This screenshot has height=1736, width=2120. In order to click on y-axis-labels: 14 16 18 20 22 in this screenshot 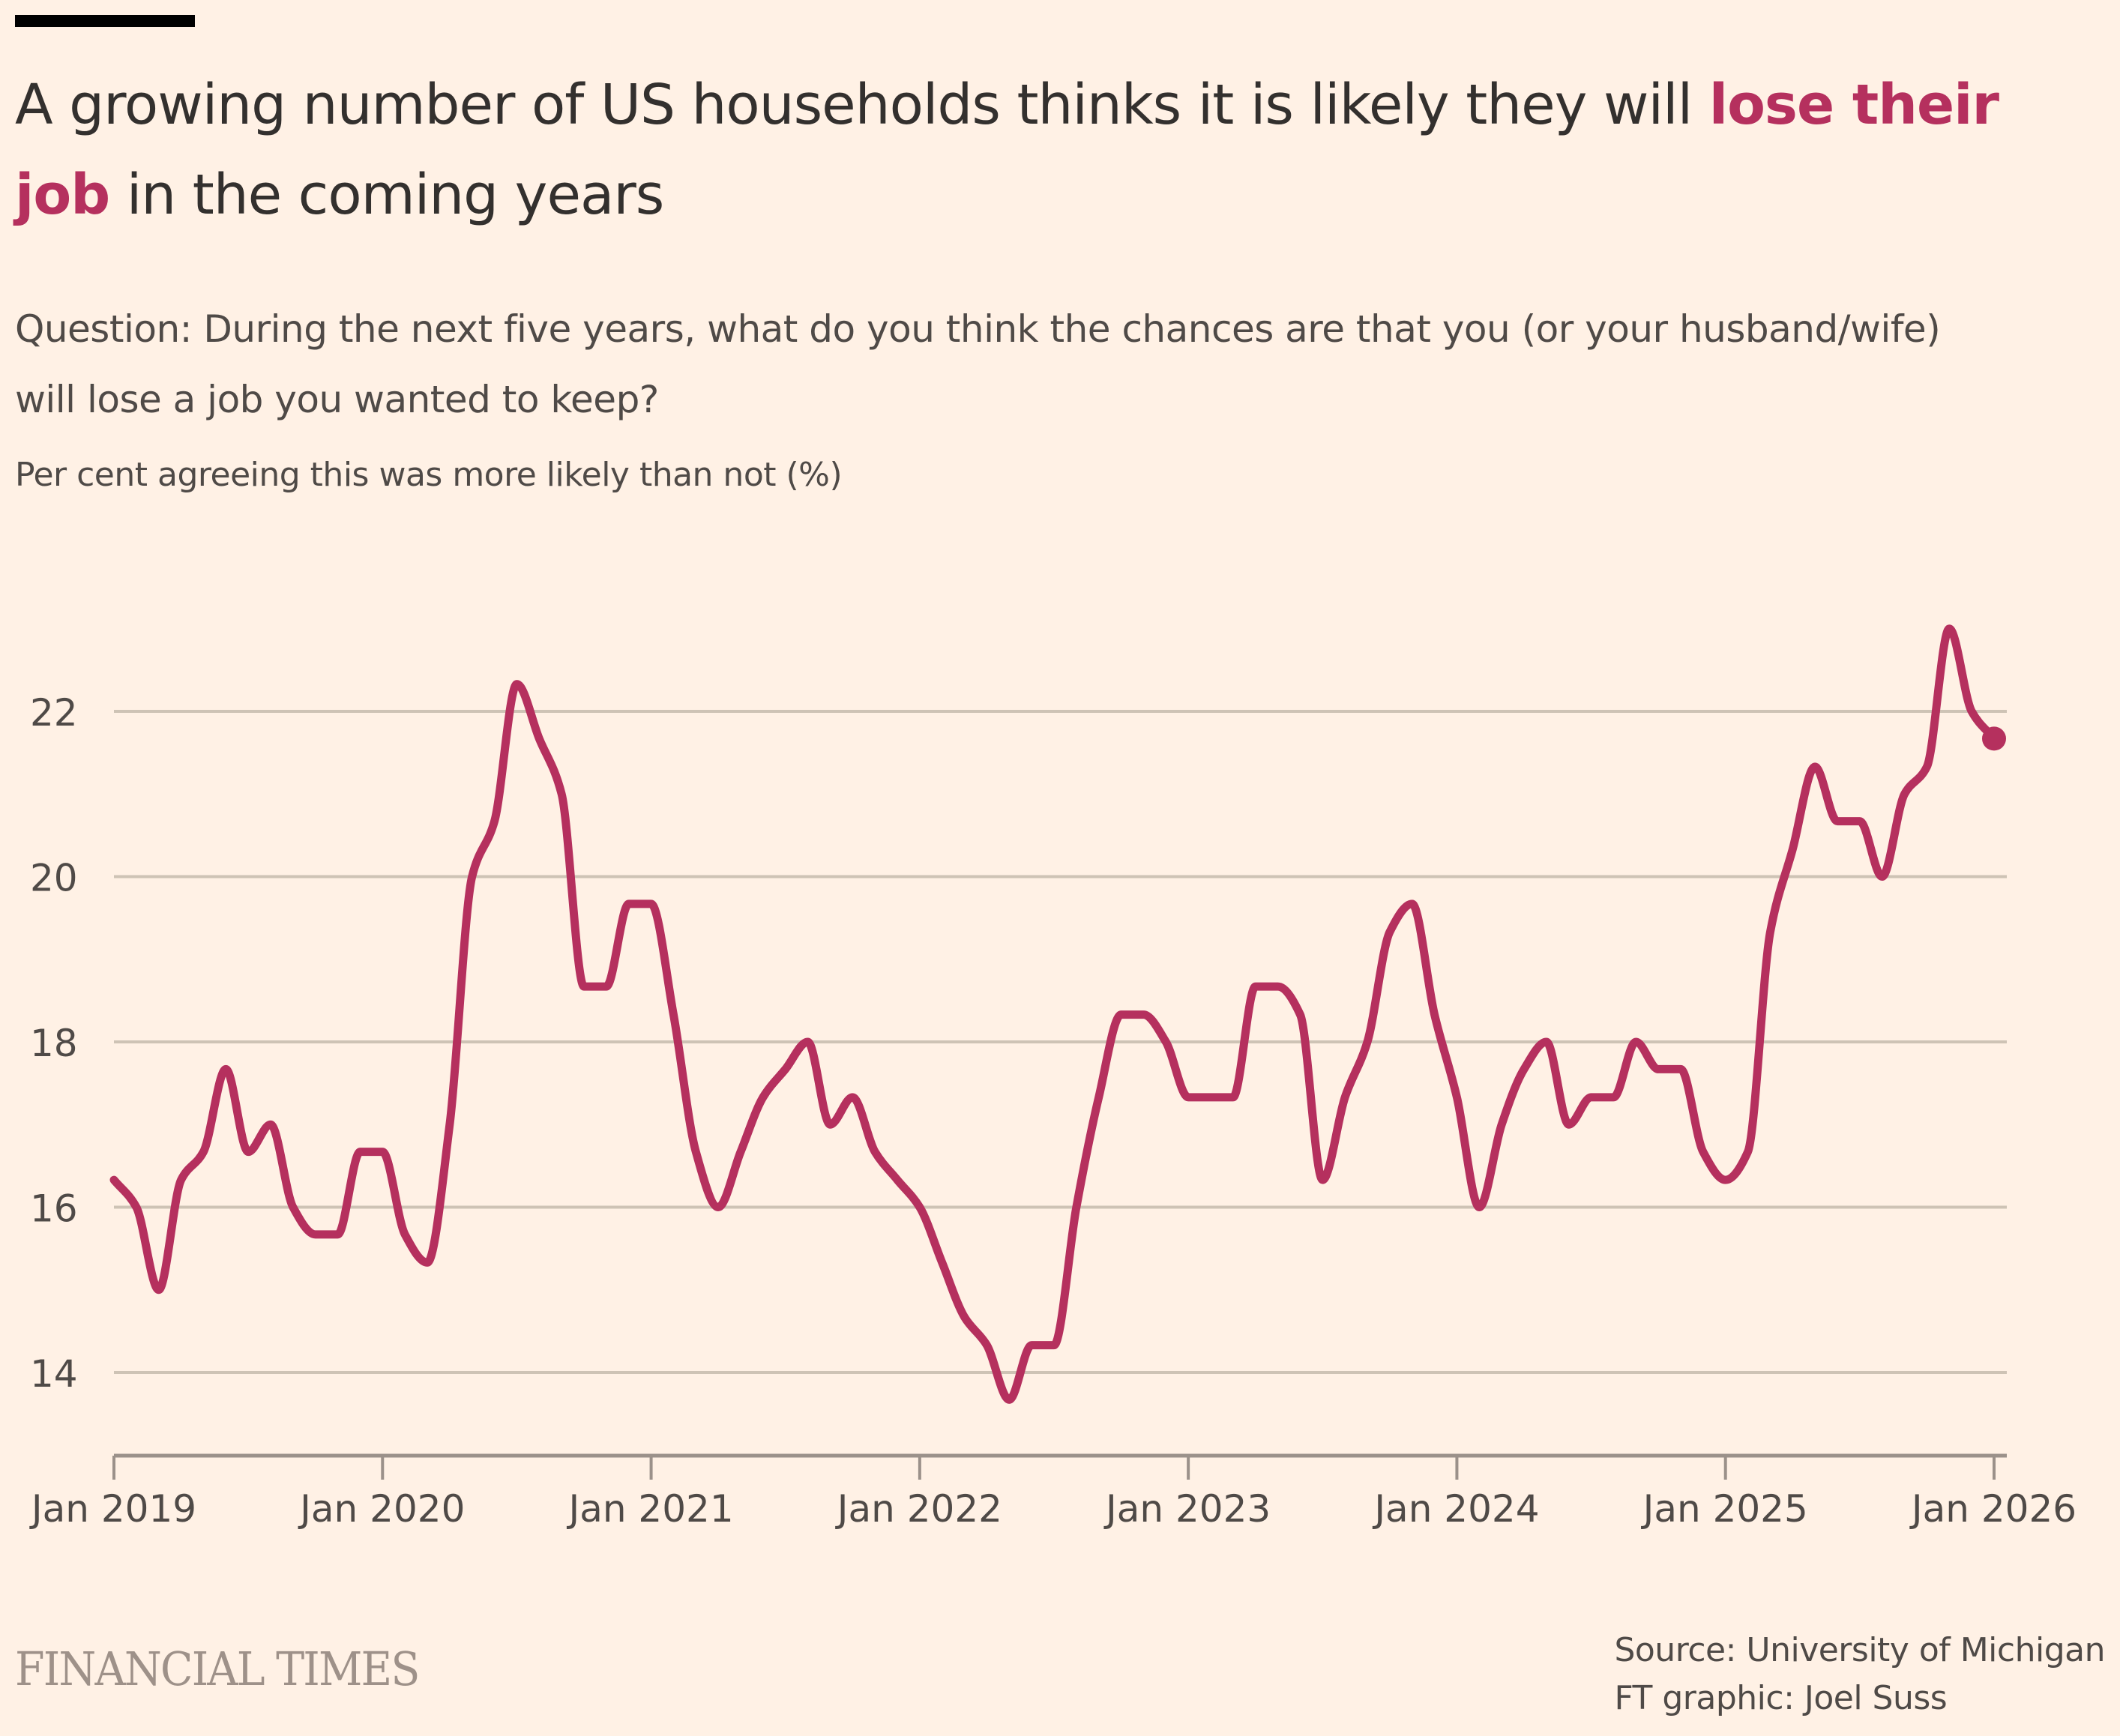, I will do `click(54, 1043)`.